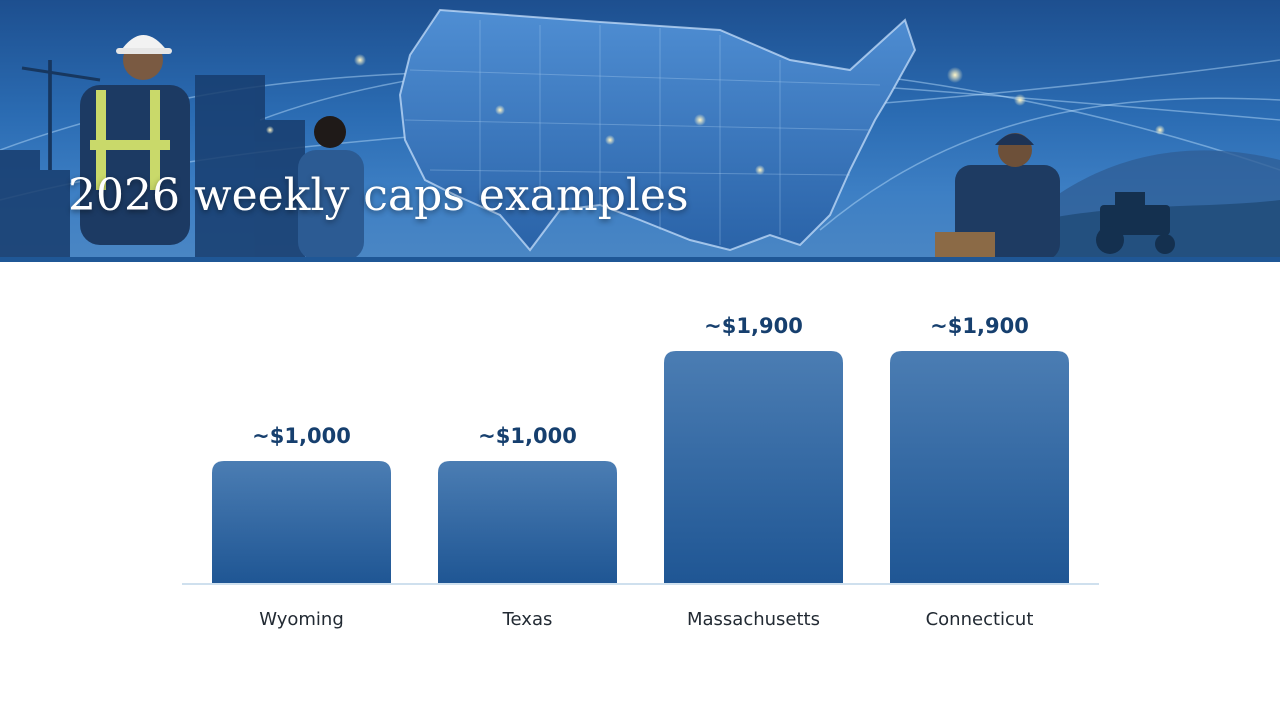 Image resolution: width=1280 pixels, height=720 pixels. I want to click on city-skyline-icon, so click(152, 158).